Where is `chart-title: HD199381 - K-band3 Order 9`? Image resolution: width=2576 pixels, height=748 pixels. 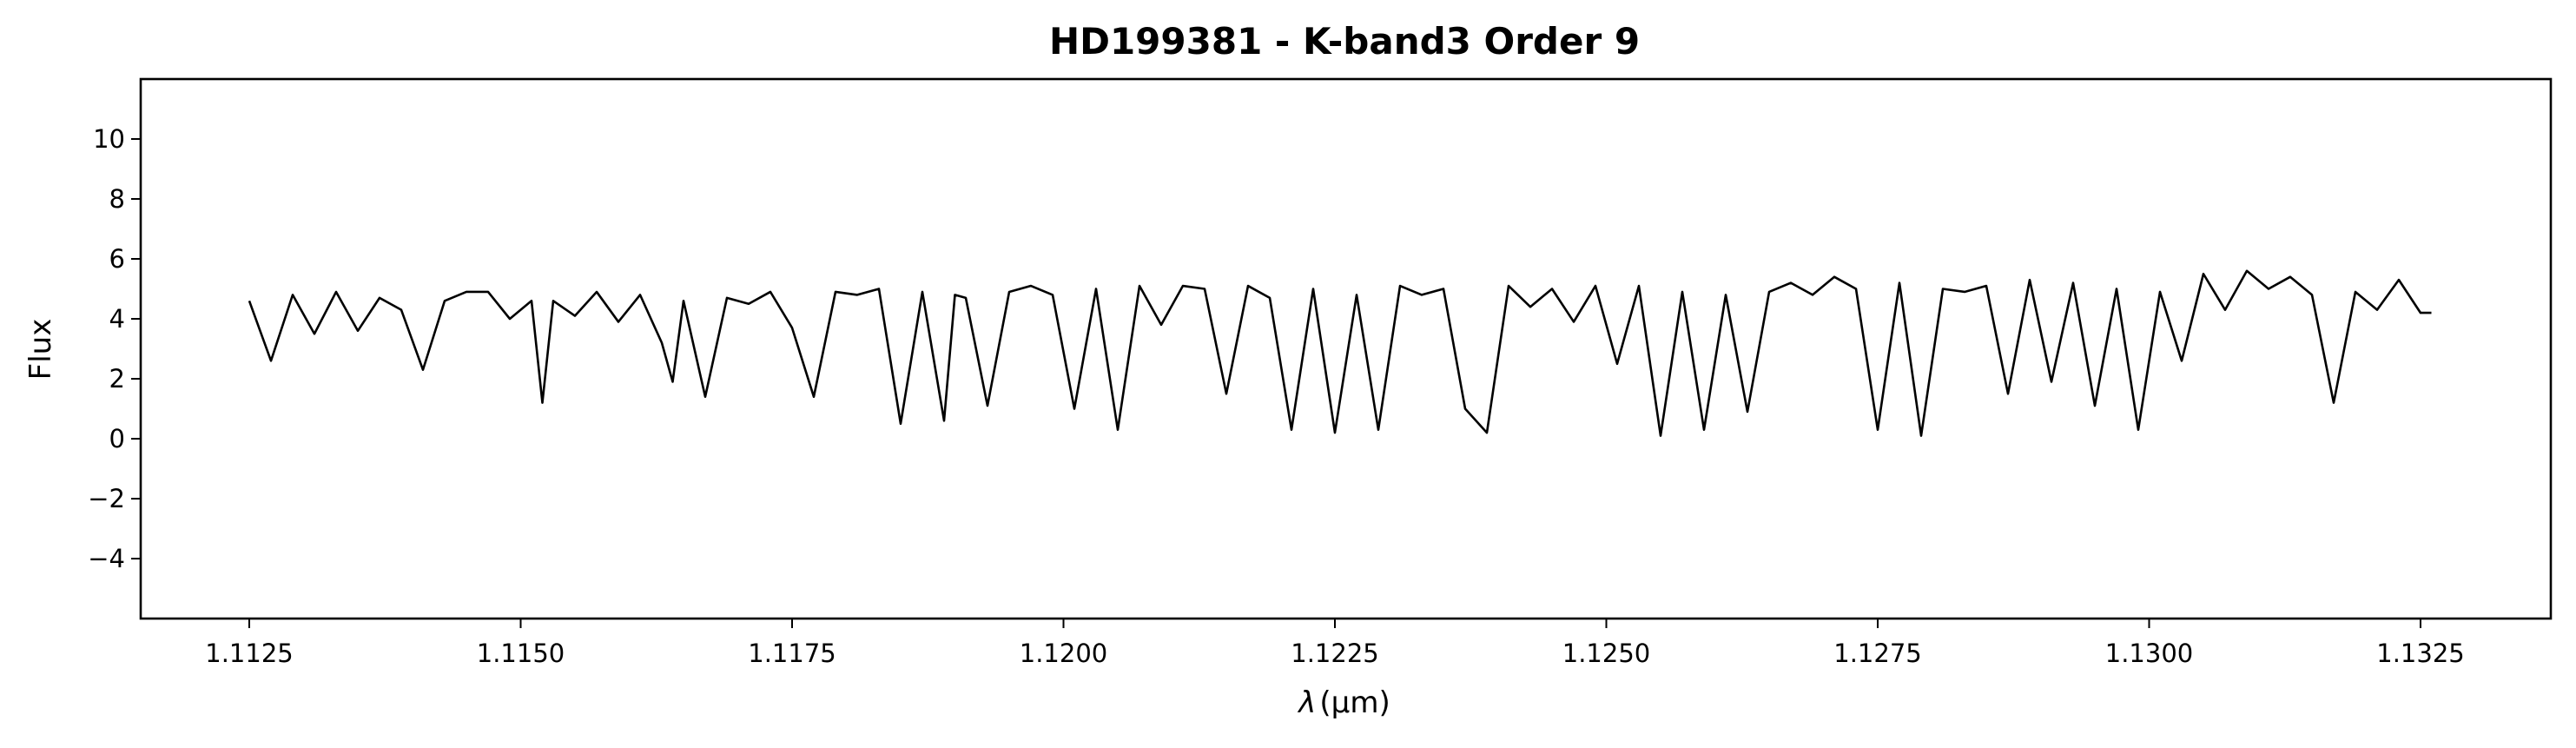
chart-title: HD199381 - K-band3 Order 9 is located at coordinates (1345, 41).